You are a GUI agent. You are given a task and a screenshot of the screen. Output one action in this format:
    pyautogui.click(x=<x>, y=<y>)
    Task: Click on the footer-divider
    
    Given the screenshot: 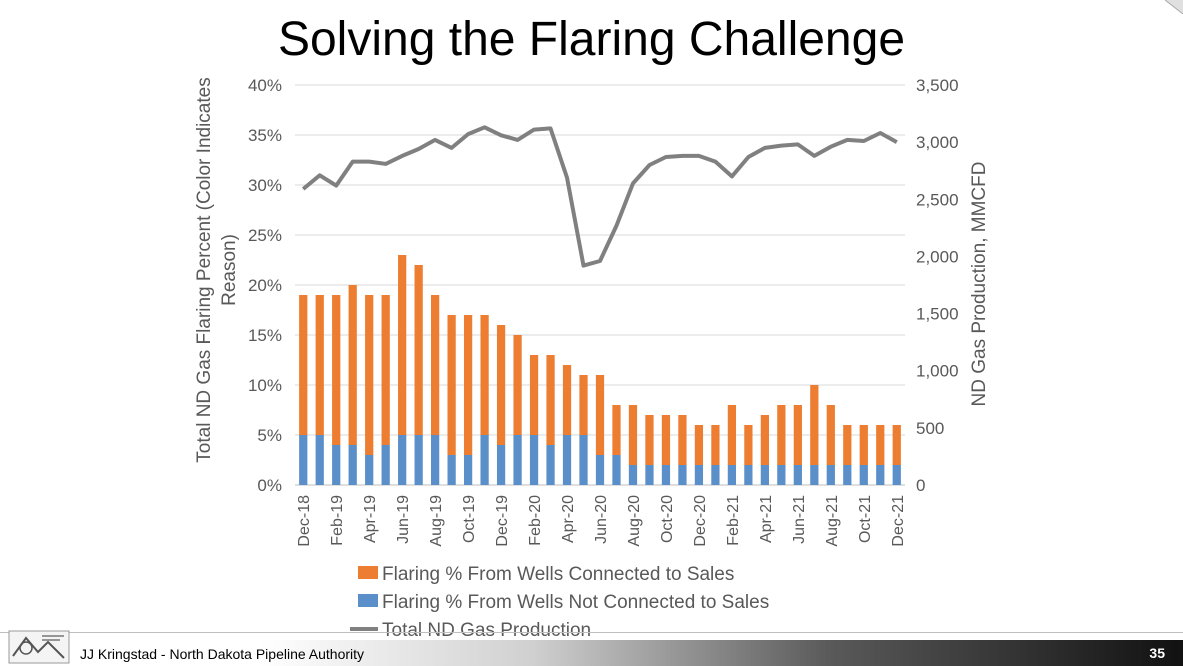 What is the action you would take?
    pyautogui.click(x=591, y=632)
    